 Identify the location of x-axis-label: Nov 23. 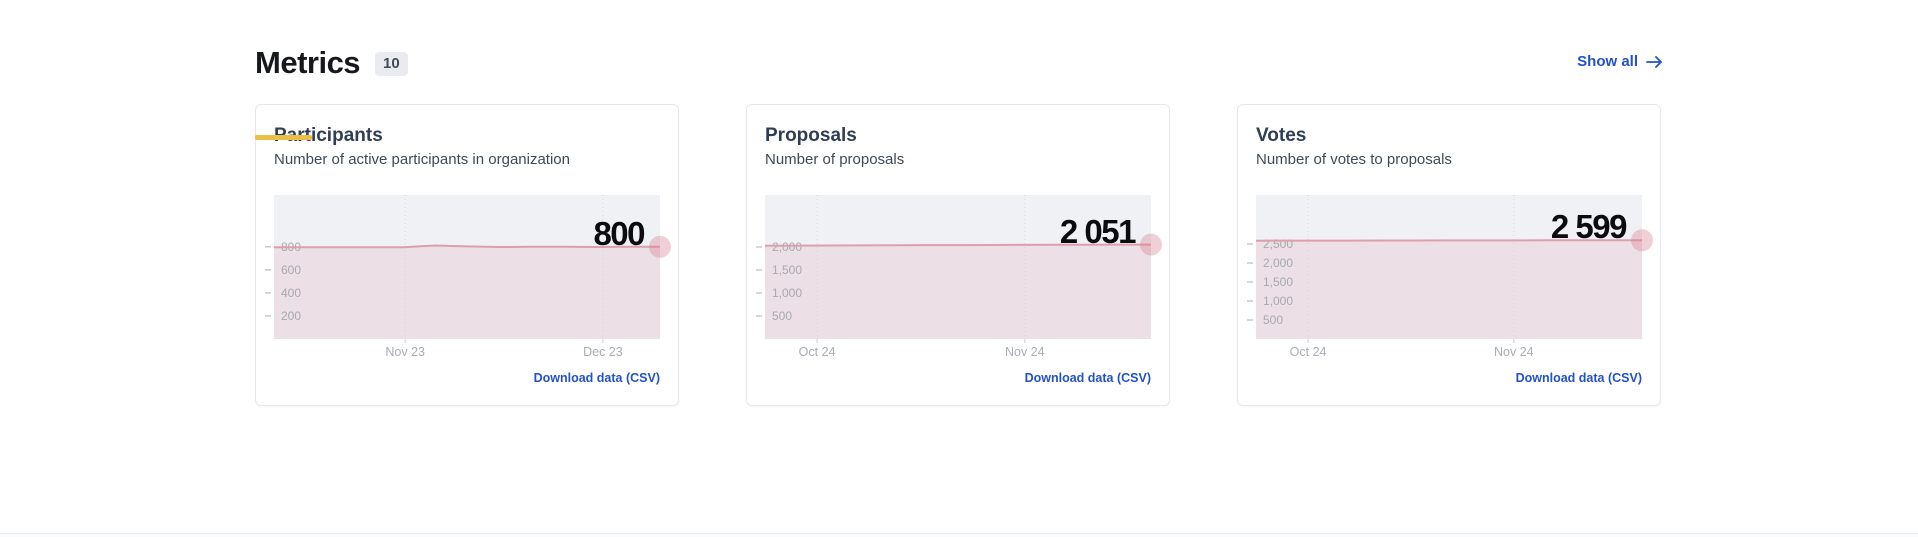
(405, 352).